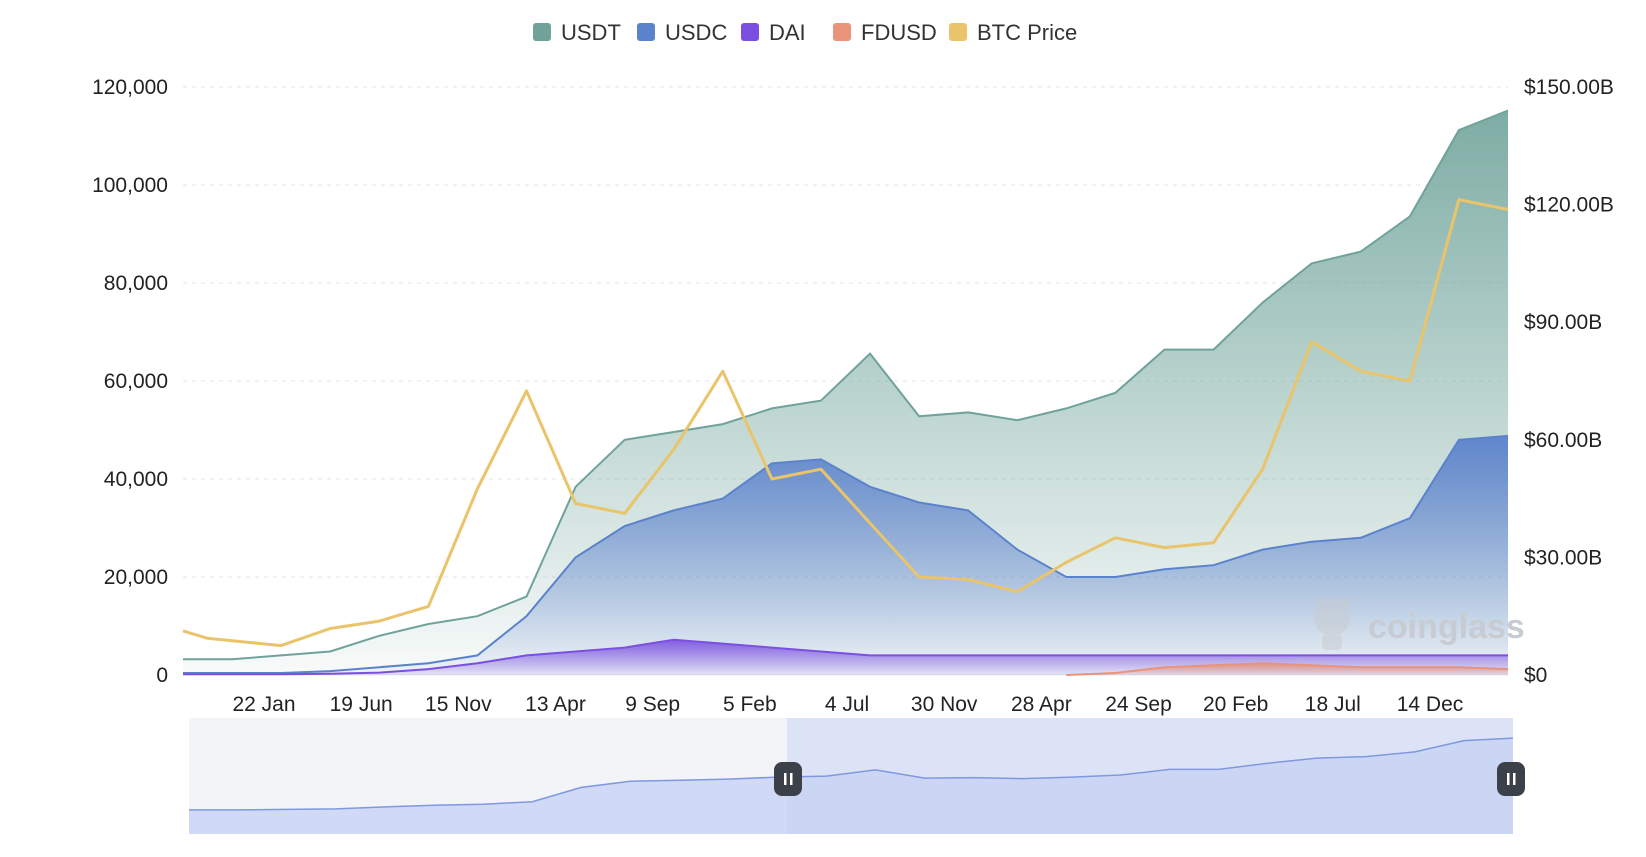 This screenshot has height=857, width=1646. I want to click on x-tick-label: 4 Jul, so click(847, 704).